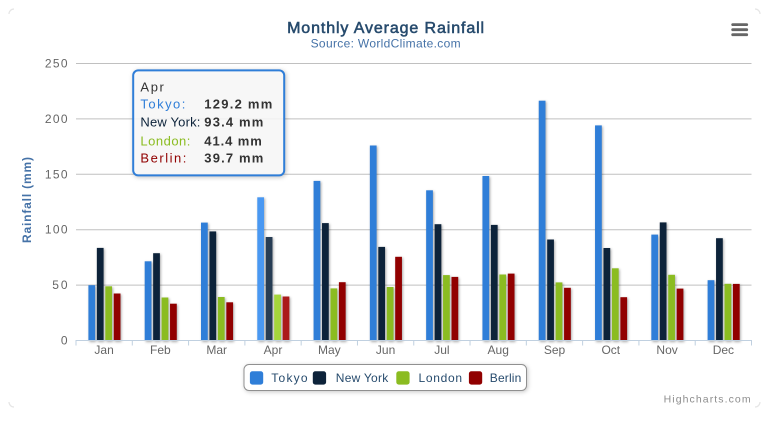 The image size is (769, 421). What do you see at coordinates (506, 378) in the screenshot?
I see `svg-text: Berlin` at bounding box center [506, 378].